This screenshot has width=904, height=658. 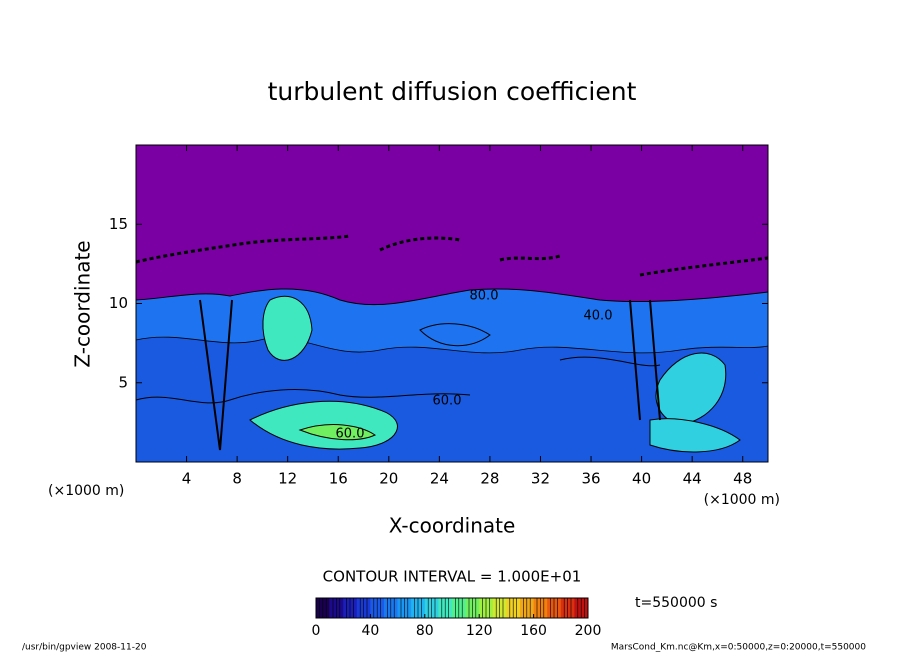 What do you see at coordinates (742, 479) in the screenshot?
I see `x-tick-label: 48` at bounding box center [742, 479].